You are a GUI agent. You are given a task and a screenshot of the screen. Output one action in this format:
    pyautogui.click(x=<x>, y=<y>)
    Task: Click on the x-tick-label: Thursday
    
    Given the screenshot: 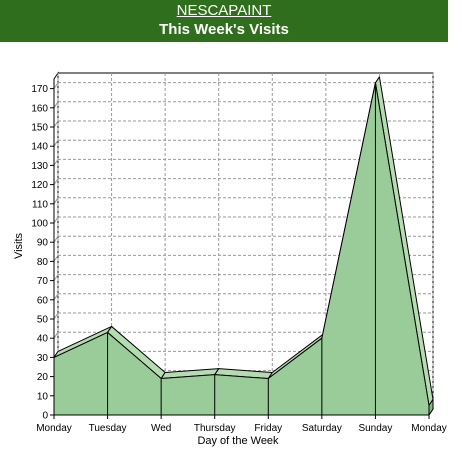 What is the action you would take?
    pyautogui.click(x=215, y=428)
    